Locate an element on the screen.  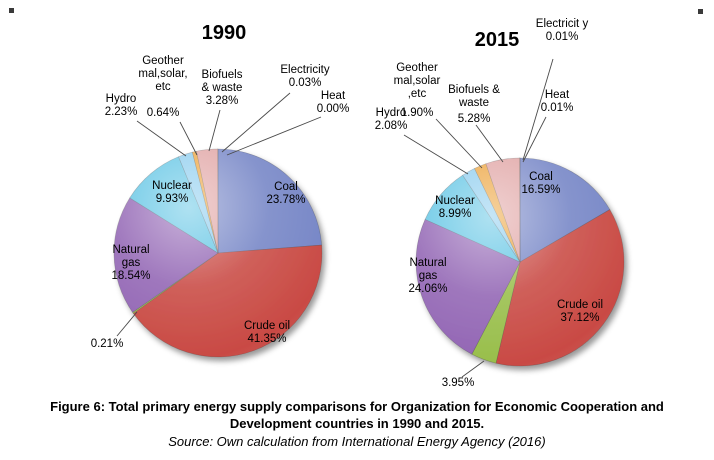
pie2015-label-nuclear: Nuclear 8.99% is located at coordinates (455, 208).